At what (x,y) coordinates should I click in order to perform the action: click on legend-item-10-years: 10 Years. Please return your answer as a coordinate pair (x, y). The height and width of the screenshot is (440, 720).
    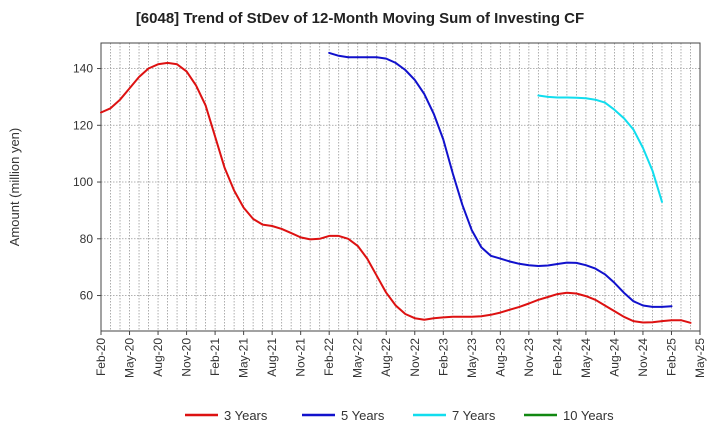
    Looking at the image, I should click on (569, 415).